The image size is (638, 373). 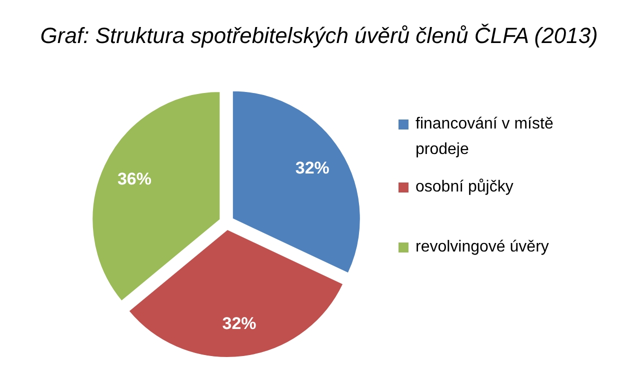 I want to click on legend-label: revolvingové úvěry, so click(x=482, y=247).